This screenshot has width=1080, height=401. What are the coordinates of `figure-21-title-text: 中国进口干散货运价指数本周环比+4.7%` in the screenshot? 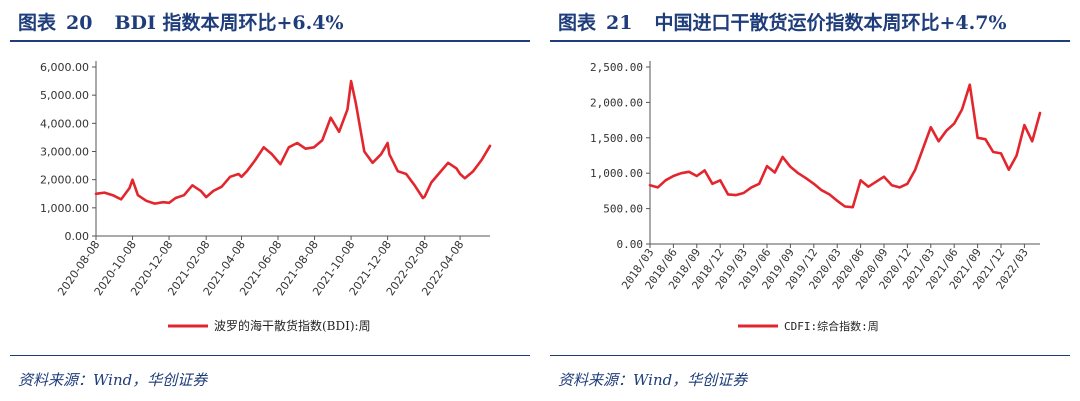 It's located at (830, 23).